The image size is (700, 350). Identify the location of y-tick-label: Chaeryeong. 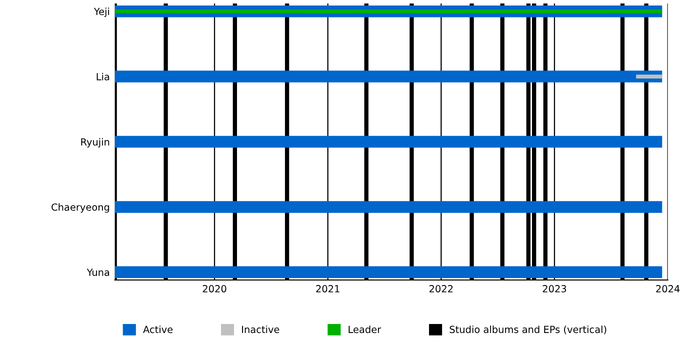
(81, 208).